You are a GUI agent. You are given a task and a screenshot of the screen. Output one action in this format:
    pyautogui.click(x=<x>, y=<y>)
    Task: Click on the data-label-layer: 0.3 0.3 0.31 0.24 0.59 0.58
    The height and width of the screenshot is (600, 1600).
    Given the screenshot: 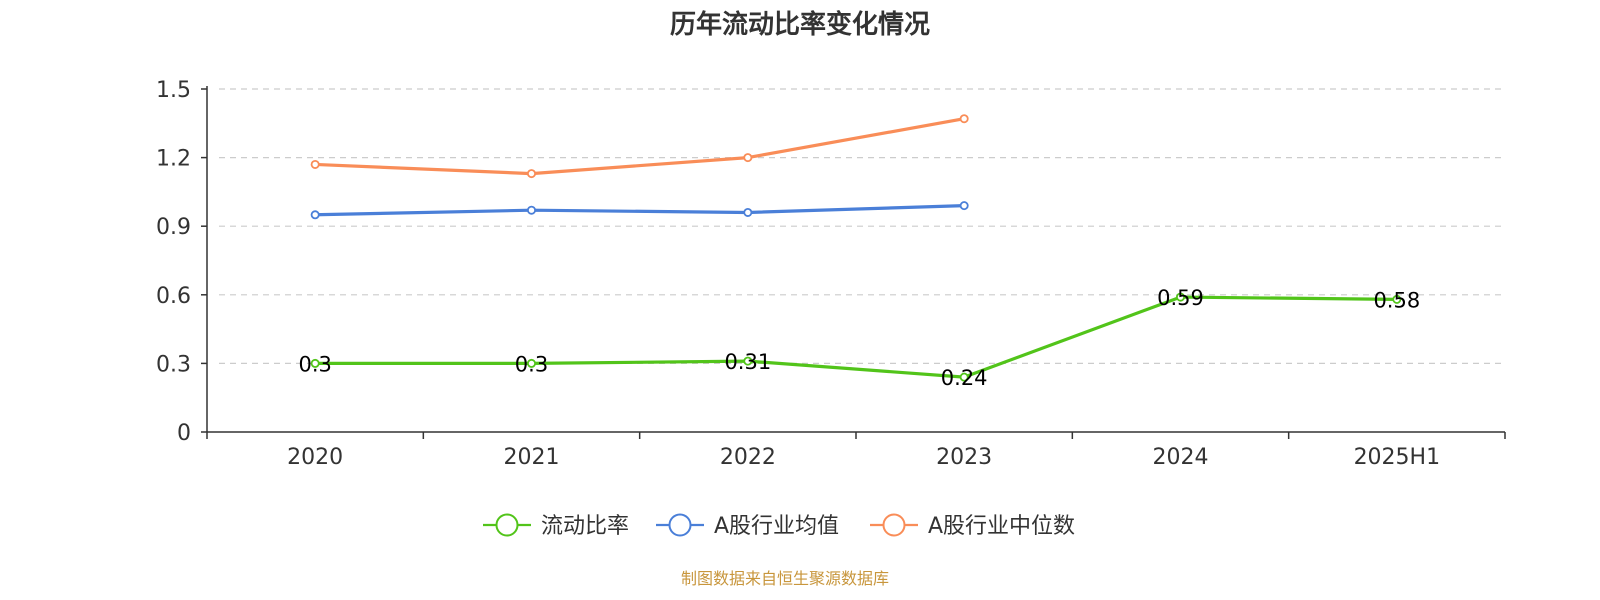 What is the action you would take?
    pyautogui.click(x=859, y=338)
    